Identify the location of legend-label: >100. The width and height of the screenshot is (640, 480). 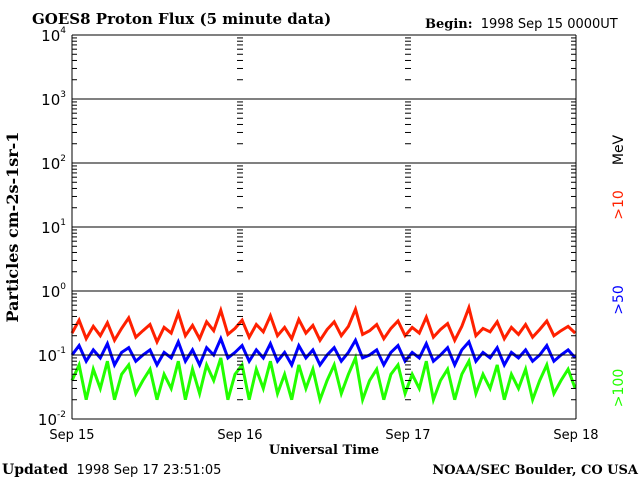
(619, 388).